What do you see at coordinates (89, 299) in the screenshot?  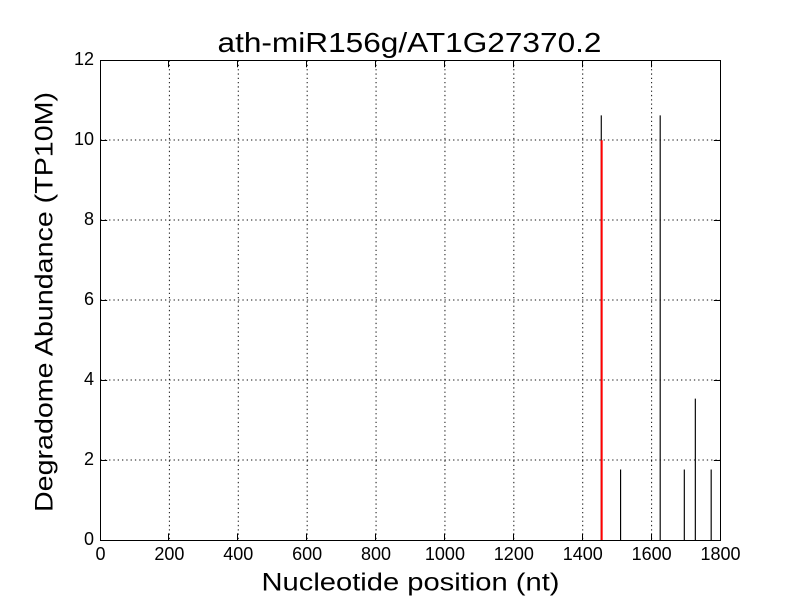 I see `svg-text: 6` at bounding box center [89, 299].